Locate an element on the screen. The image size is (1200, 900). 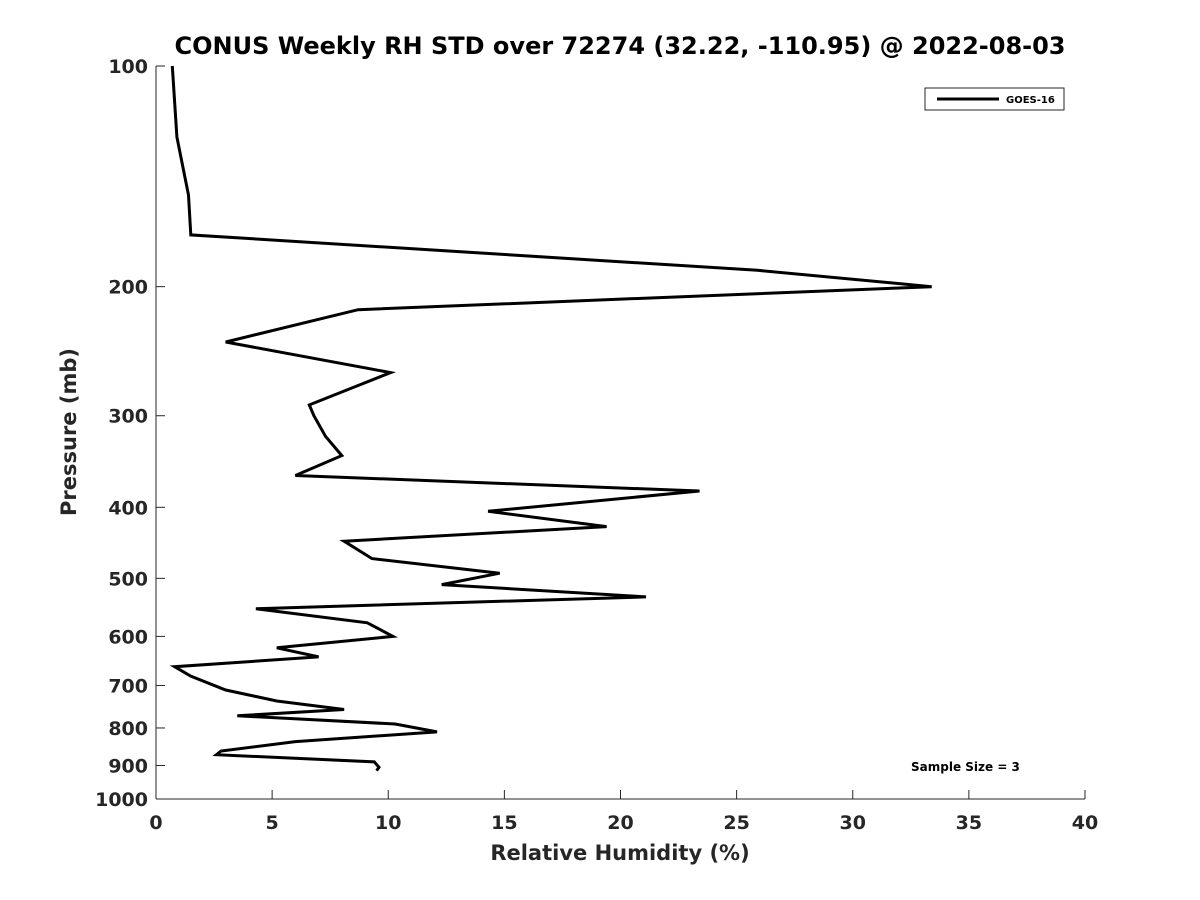
y-tick-label-900: 900 is located at coordinates (128, 766).